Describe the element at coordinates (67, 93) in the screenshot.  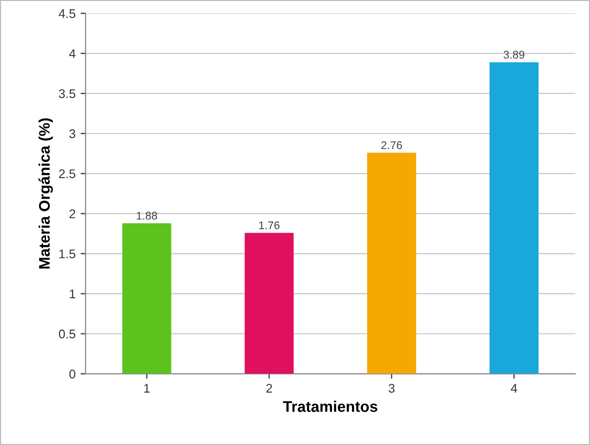
I see `y-tick-label: 3.5` at that location.